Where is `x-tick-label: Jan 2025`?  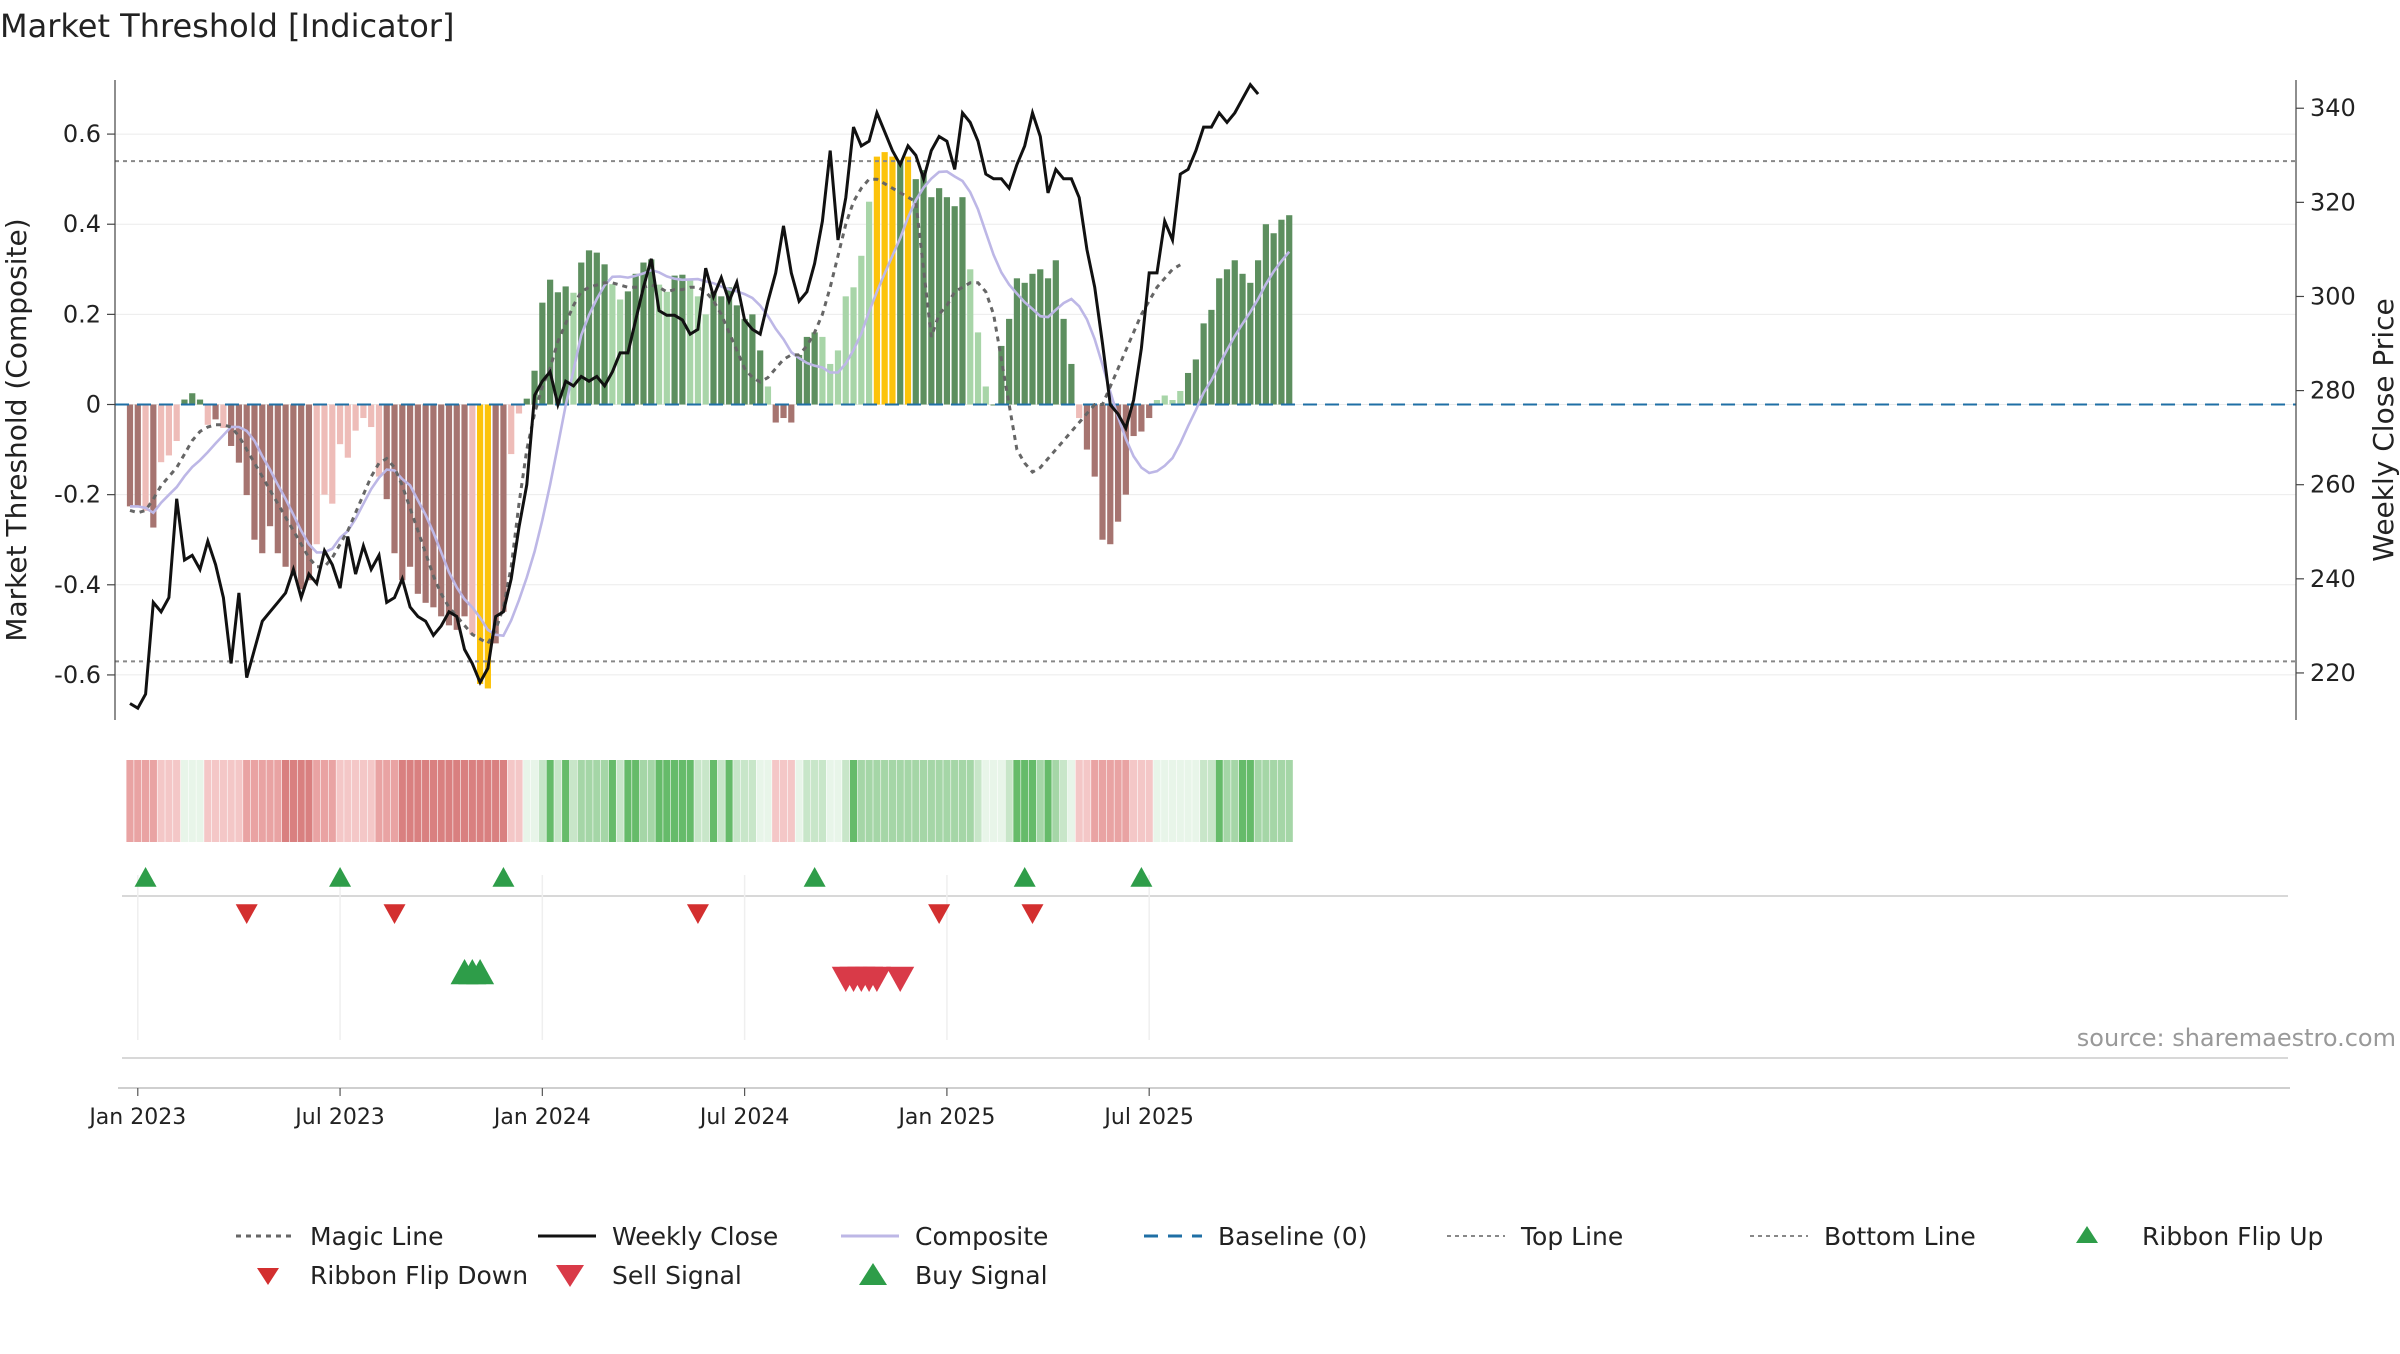
x-tick-label: Jan 2025 is located at coordinates (945, 1117).